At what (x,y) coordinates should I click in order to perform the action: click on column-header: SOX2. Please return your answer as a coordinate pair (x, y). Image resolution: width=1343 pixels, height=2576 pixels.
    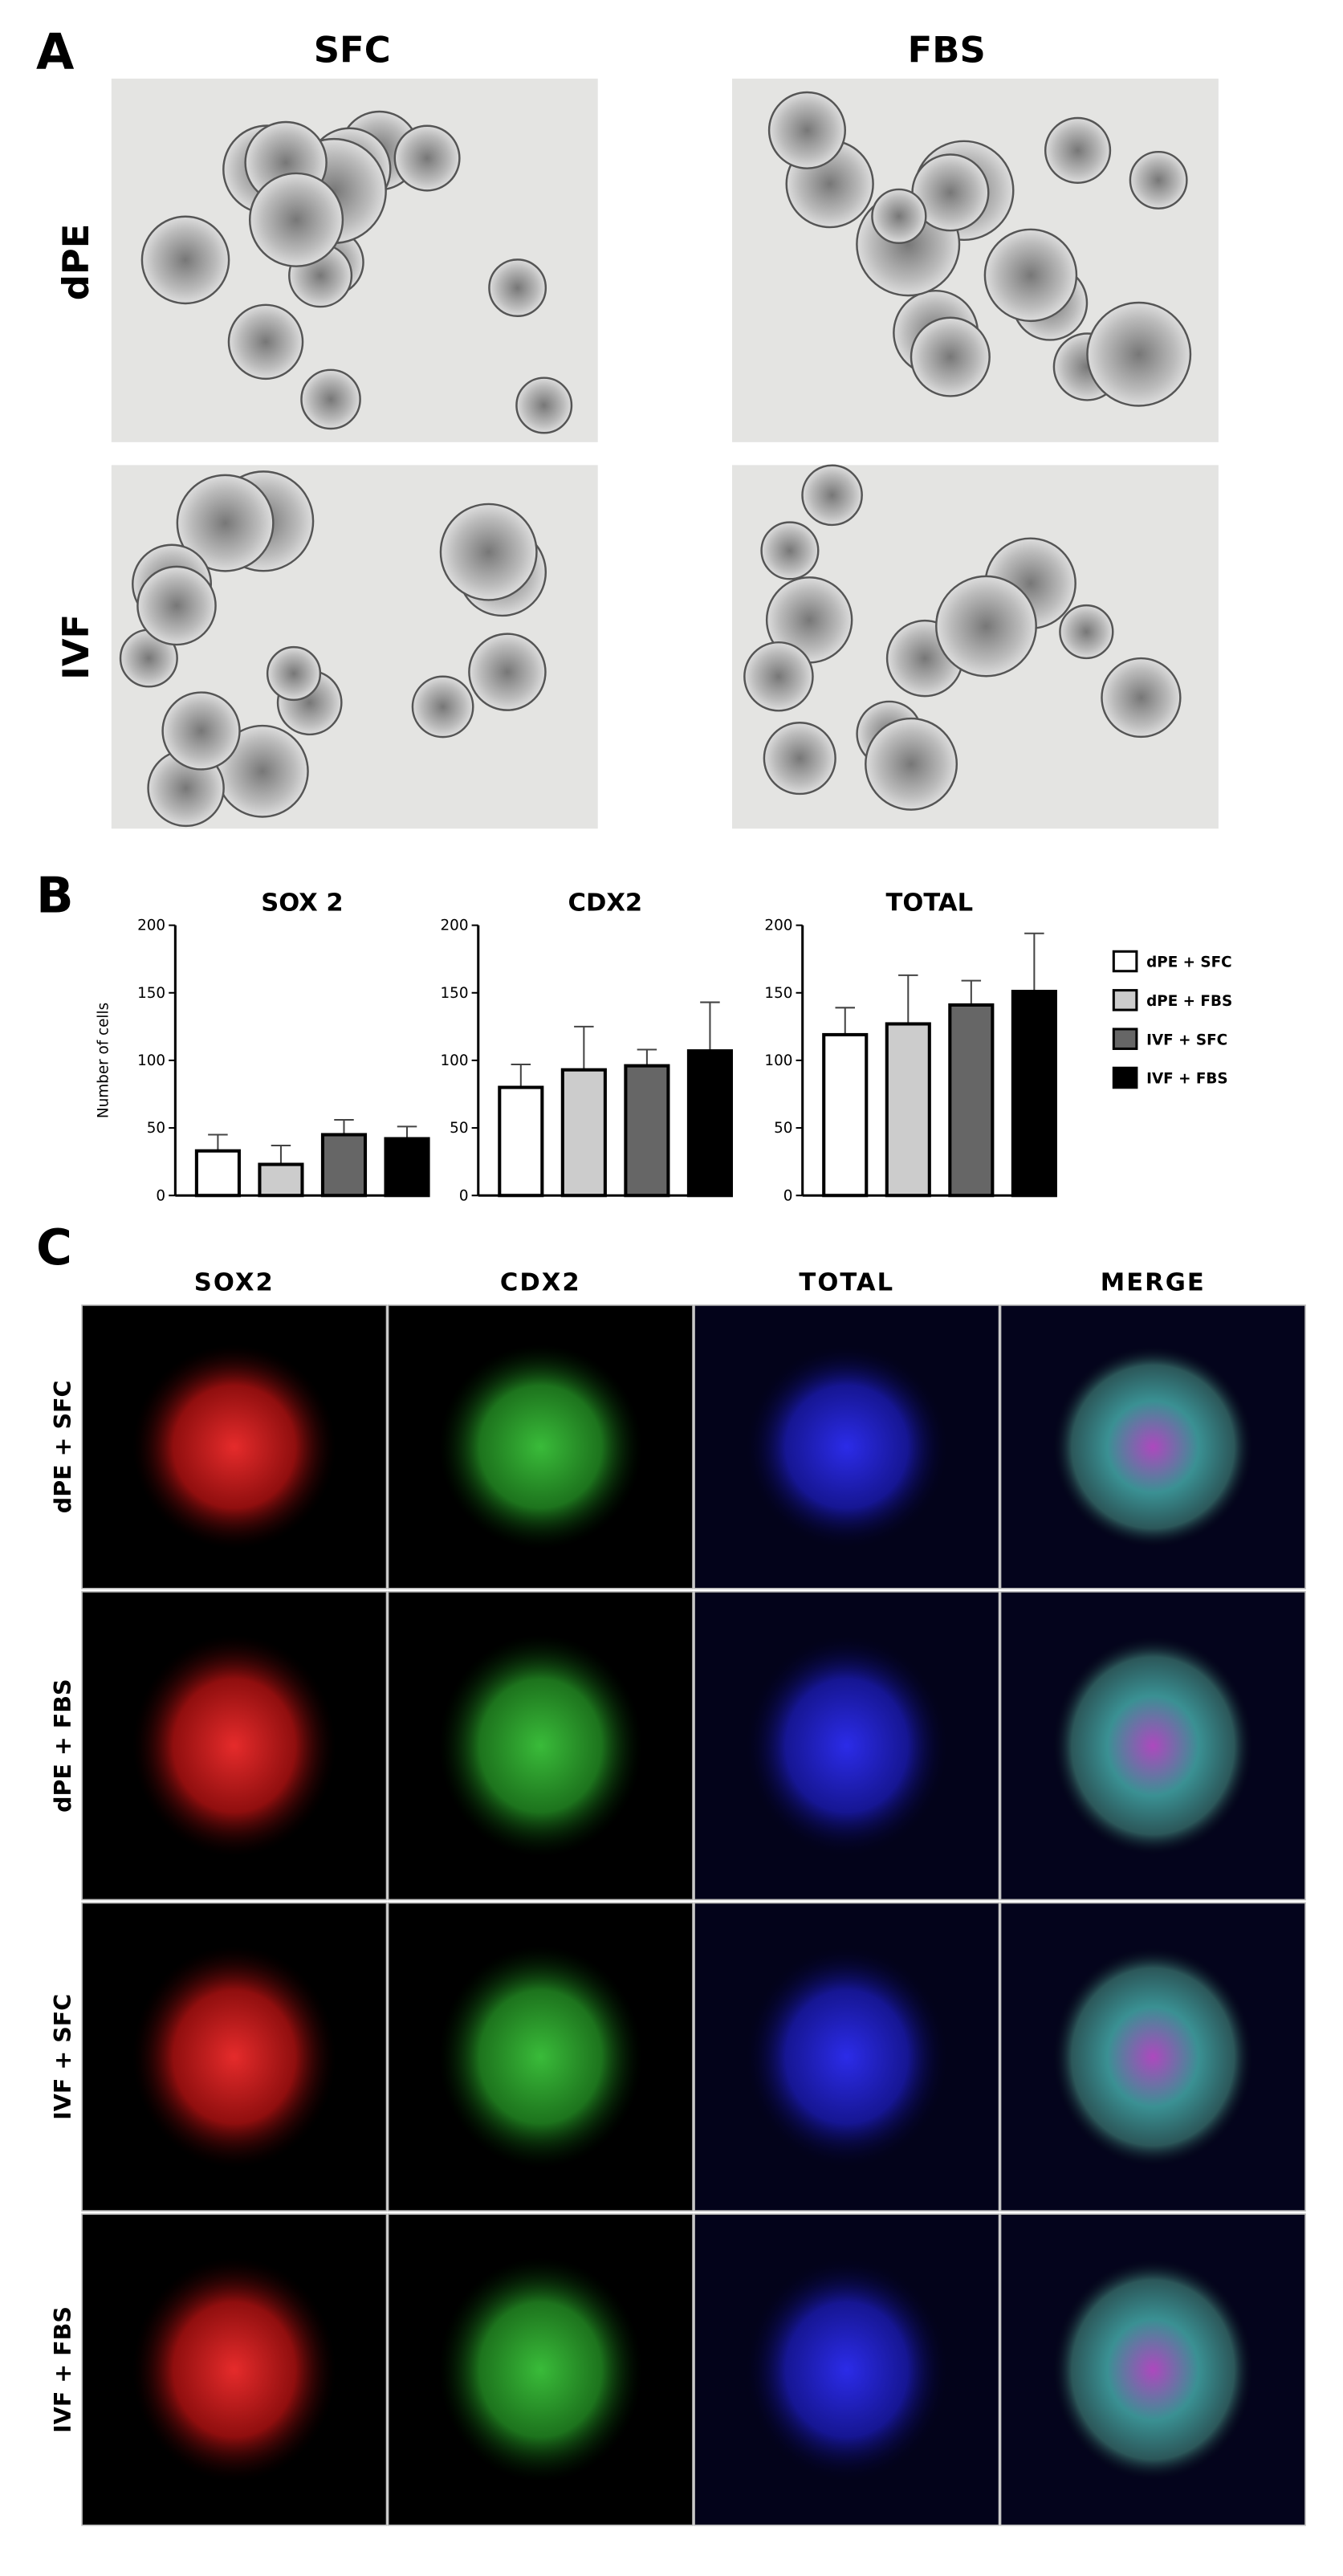
    Looking at the image, I should click on (234, 1283).